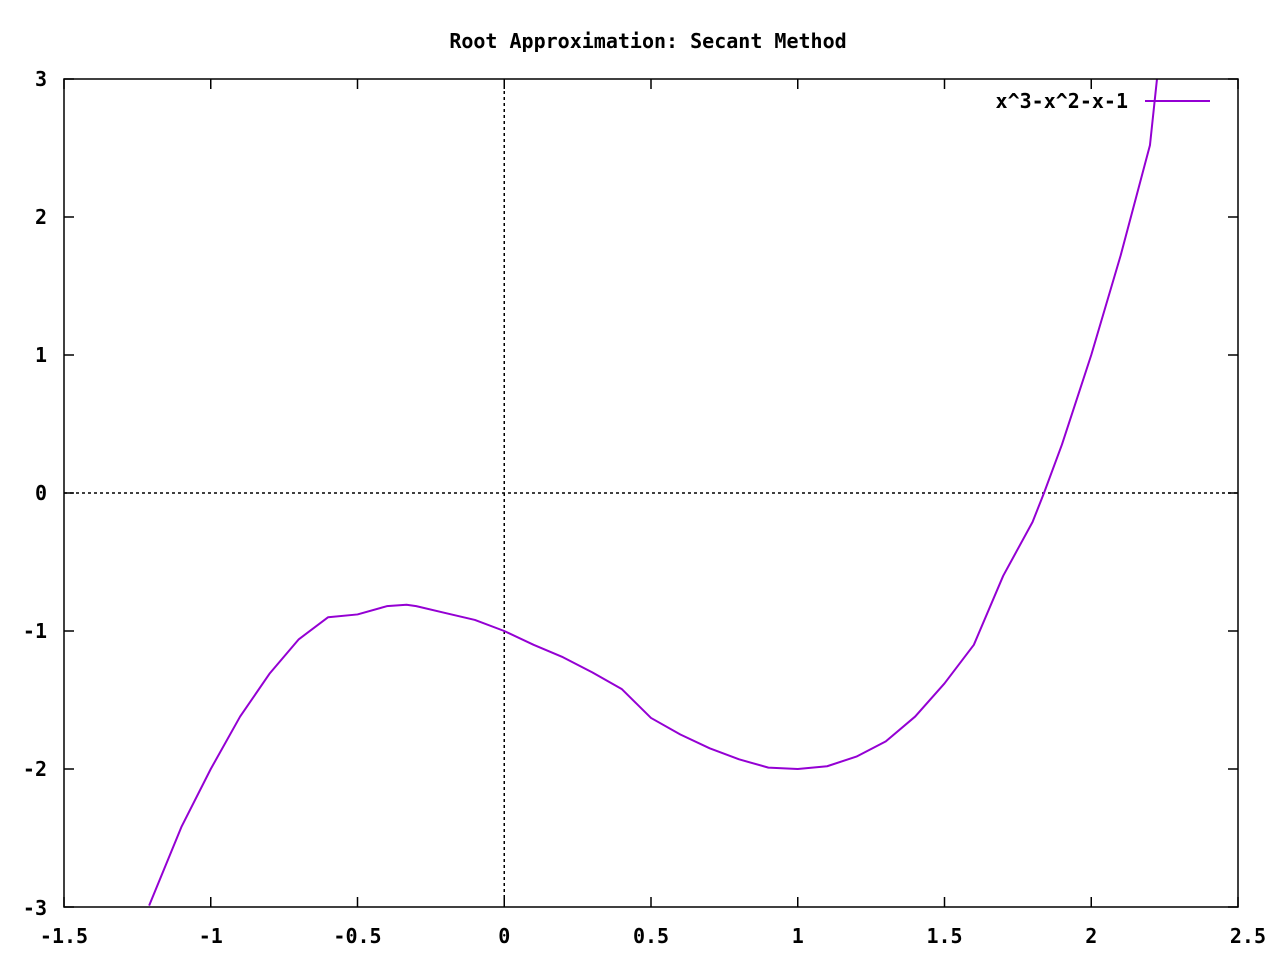 The image size is (1280, 960). What do you see at coordinates (647, 41) in the screenshot?
I see `chart-title: Root Approximation: Secant Method` at bounding box center [647, 41].